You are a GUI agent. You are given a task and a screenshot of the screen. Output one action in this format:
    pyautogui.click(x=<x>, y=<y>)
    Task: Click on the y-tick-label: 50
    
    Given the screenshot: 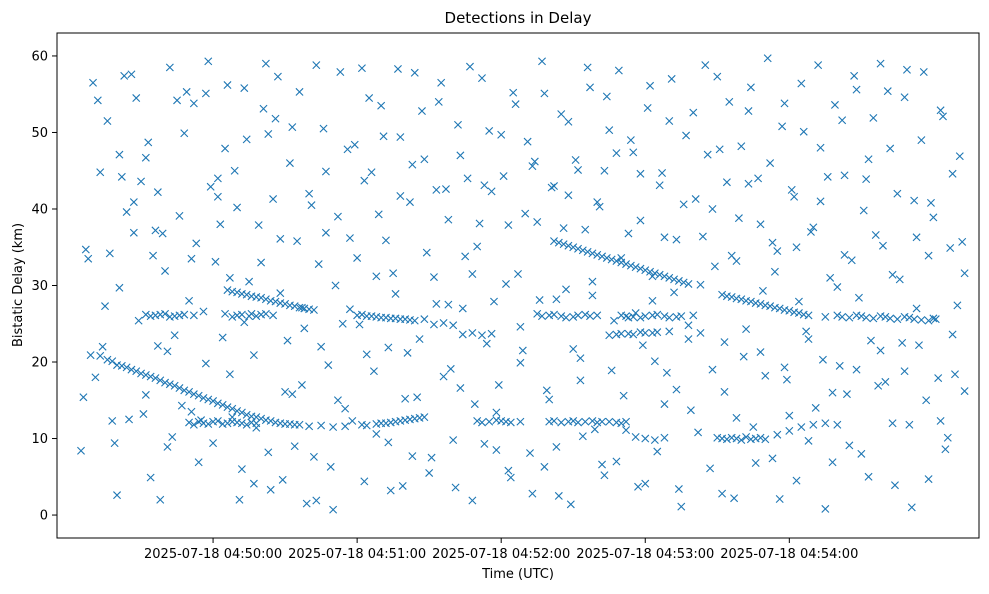 What is the action you would take?
    pyautogui.click(x=39, y=133)
    